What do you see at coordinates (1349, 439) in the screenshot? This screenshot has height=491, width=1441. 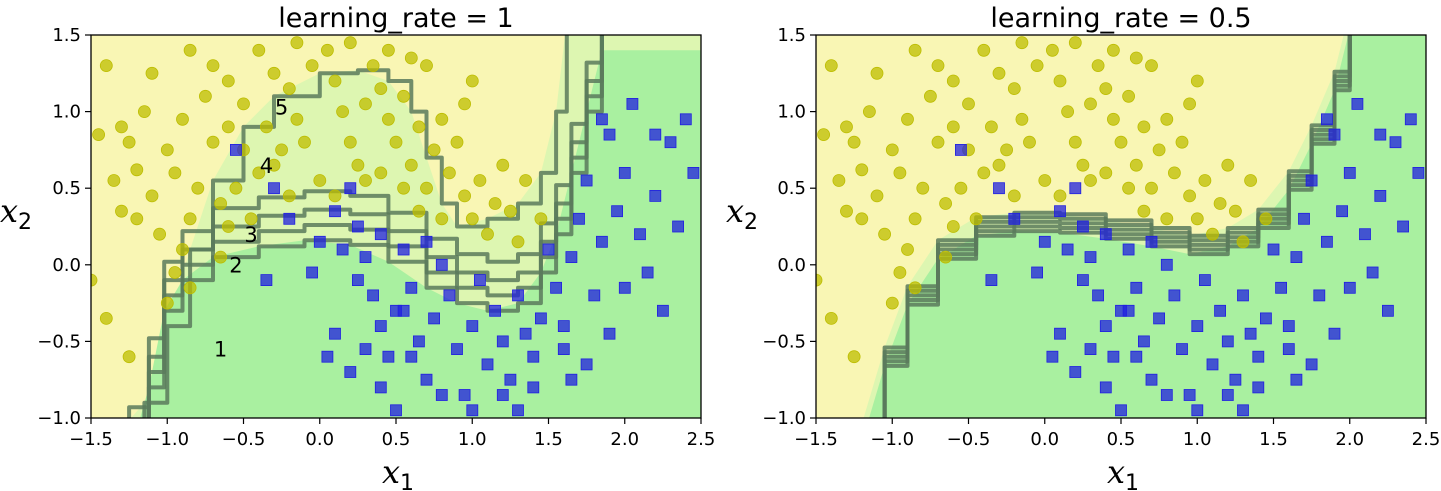 I see `x-tick-label: 2.0` at bounding box center [1349, 439].